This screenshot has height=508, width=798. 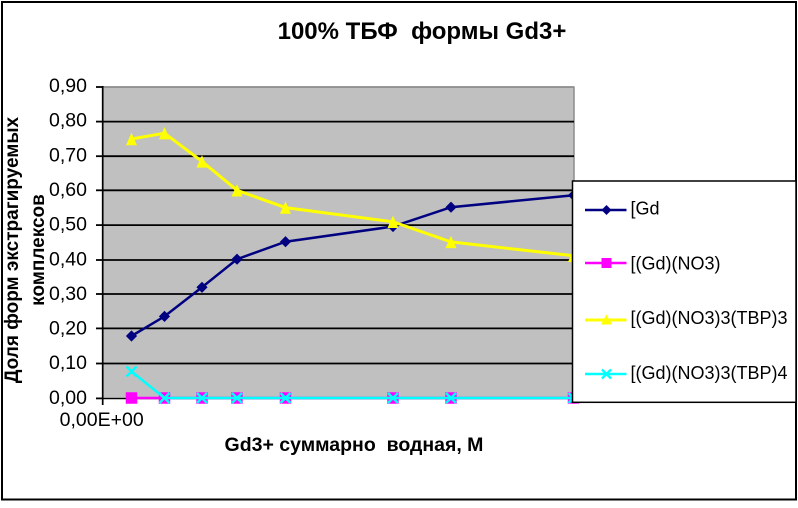 I want to click on svg-text: 0,20, so click(x=68, y=329).